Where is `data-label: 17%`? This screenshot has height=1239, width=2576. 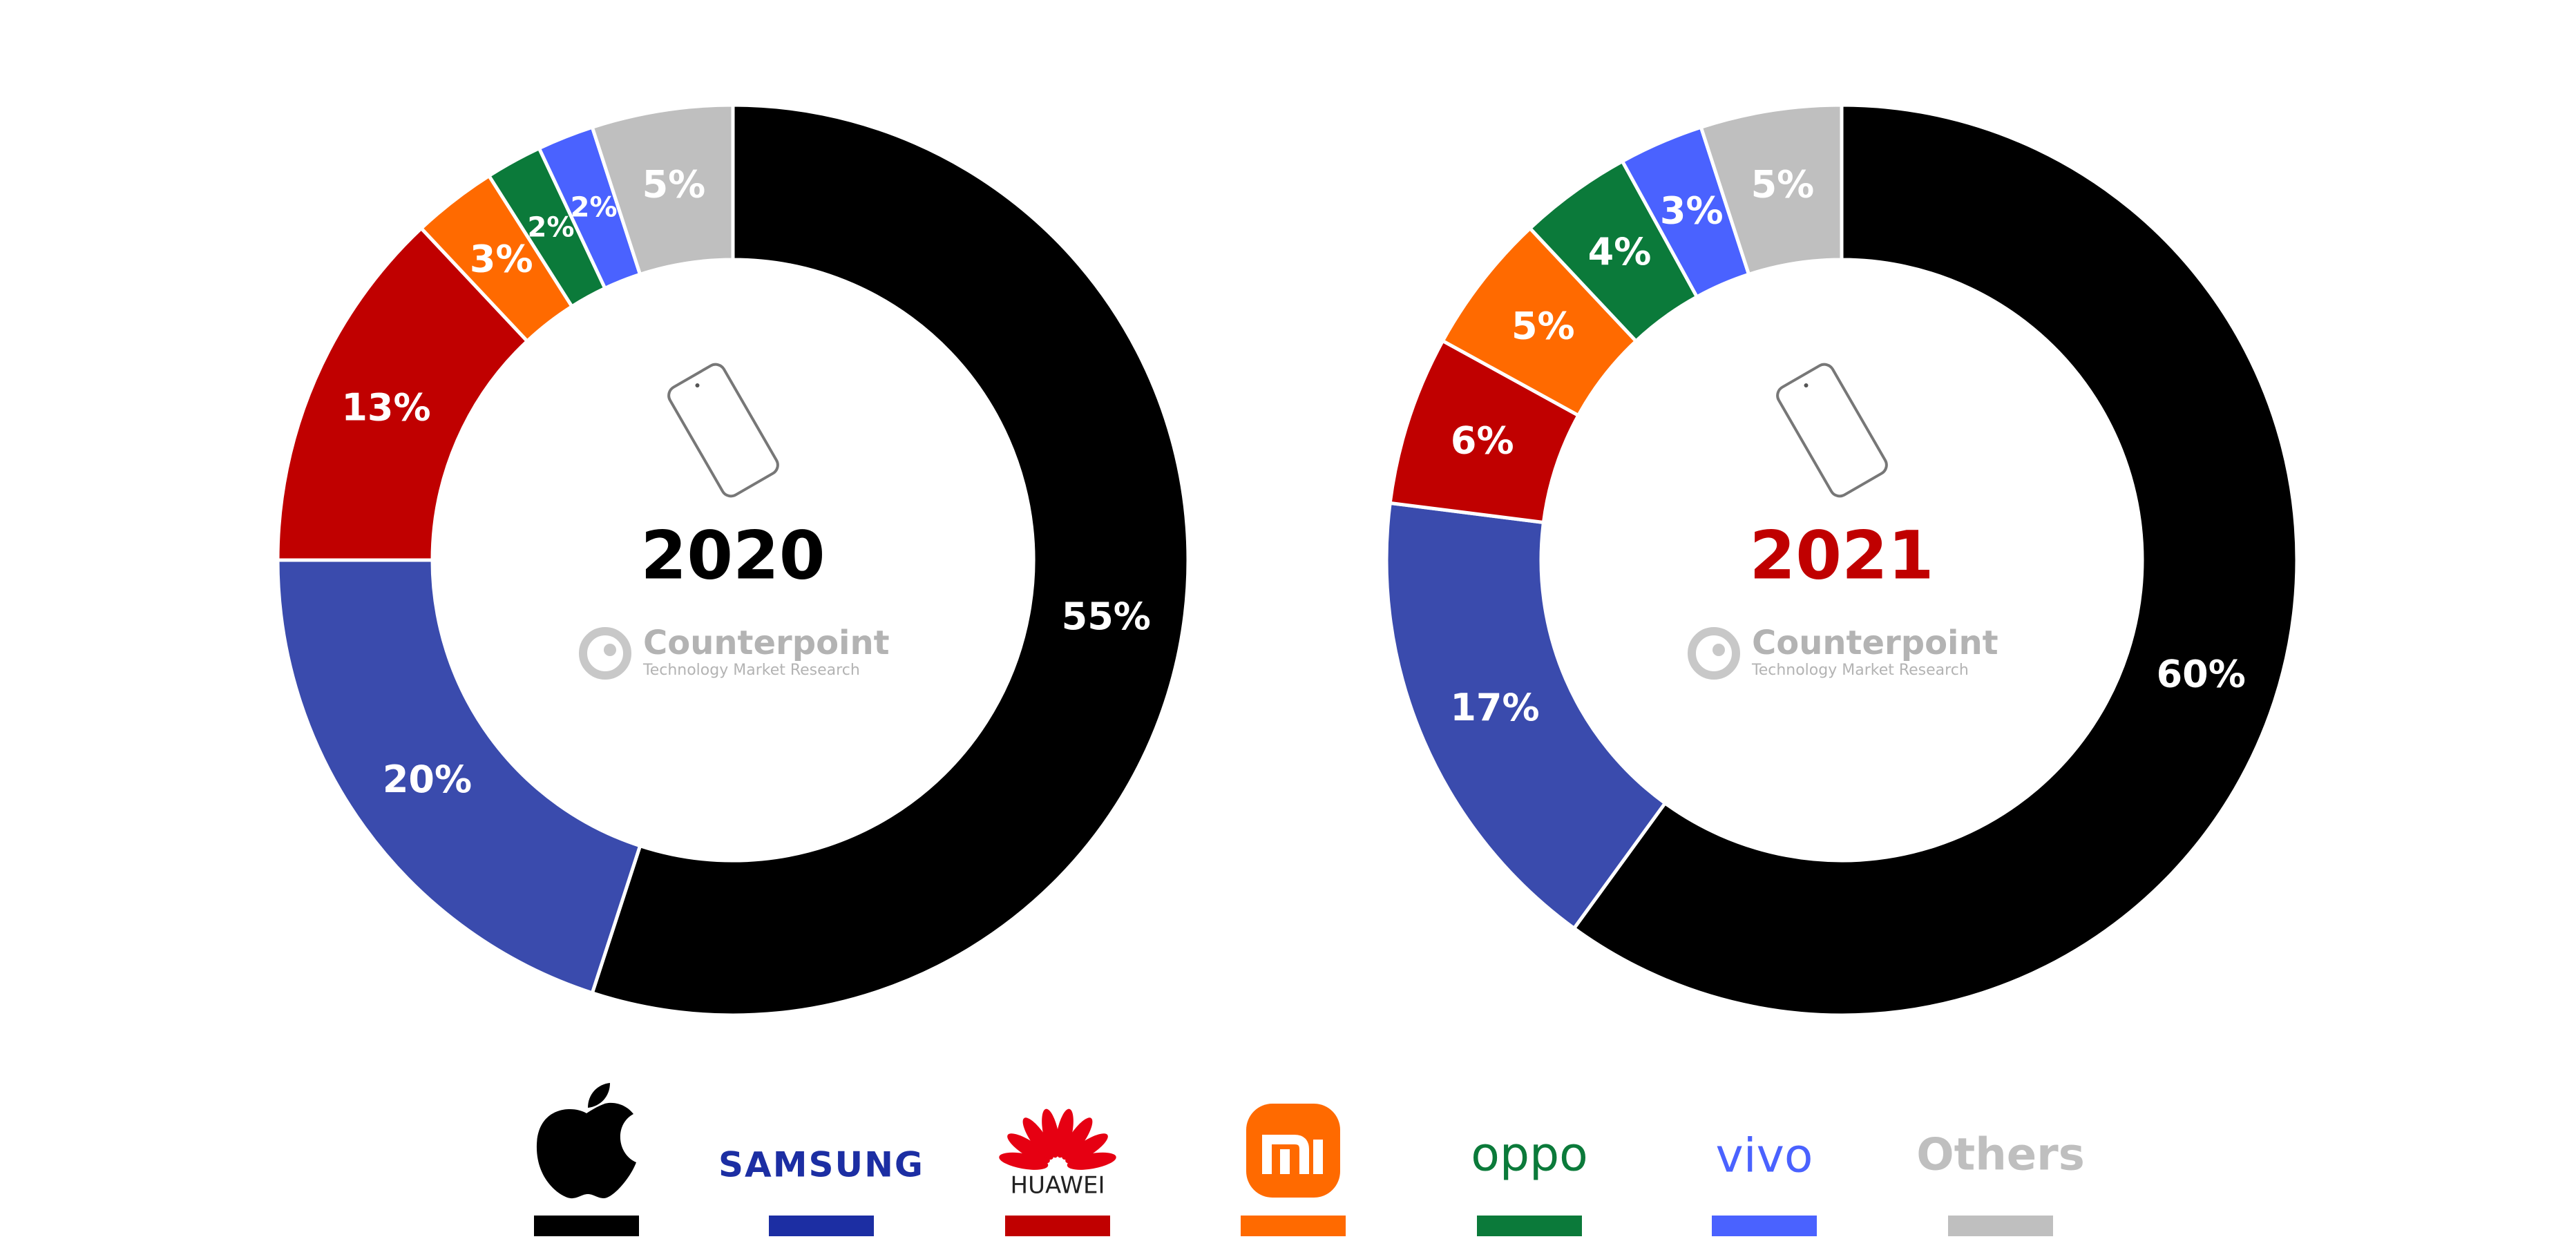
data-label: 17% is located at coordinates (1495, 707).